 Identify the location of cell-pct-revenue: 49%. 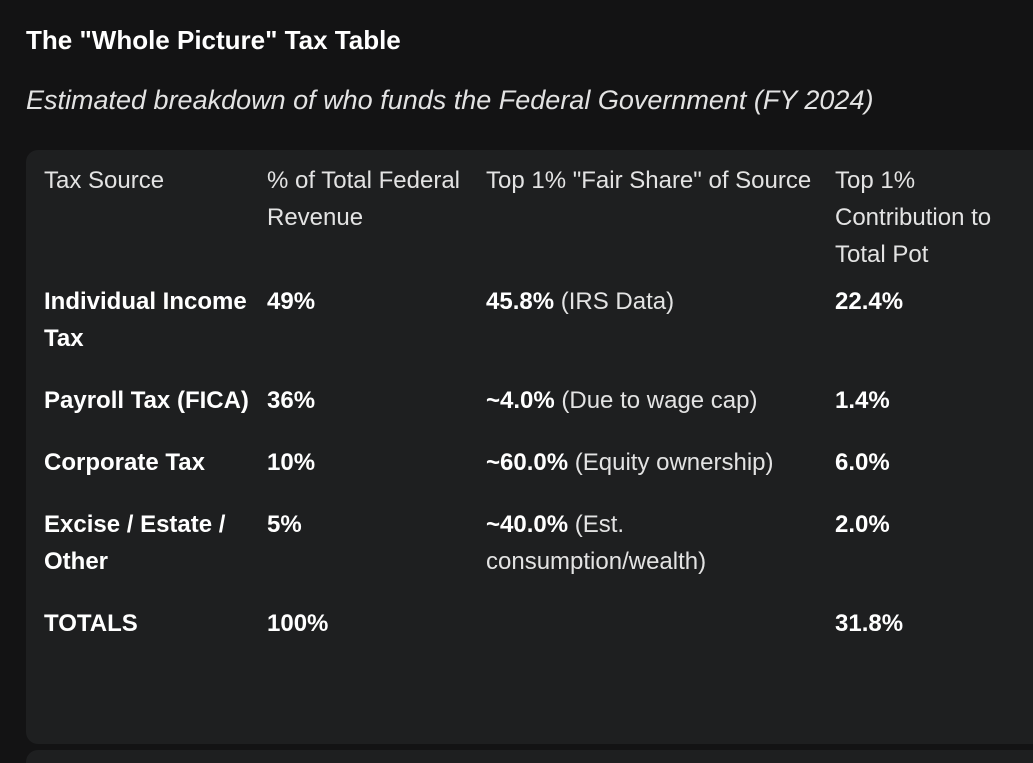
(291, 301).